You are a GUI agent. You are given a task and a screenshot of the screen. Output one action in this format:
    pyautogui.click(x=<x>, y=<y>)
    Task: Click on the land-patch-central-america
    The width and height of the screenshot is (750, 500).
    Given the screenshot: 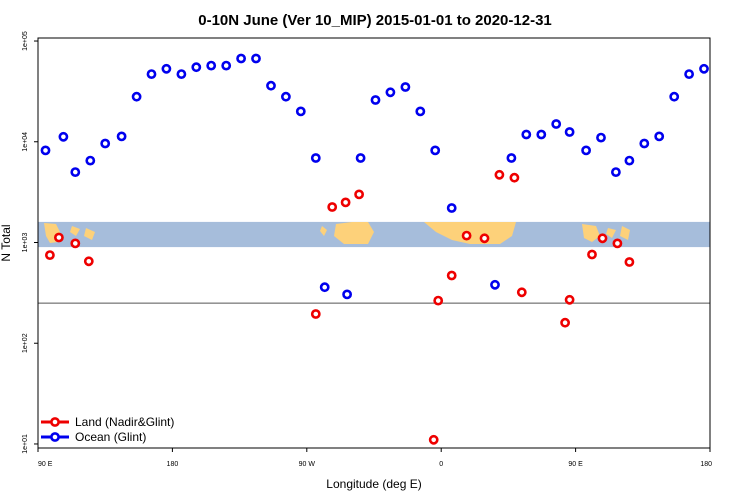 What is the action you would take?
    pyautogui.click(x=323, y=231)
    